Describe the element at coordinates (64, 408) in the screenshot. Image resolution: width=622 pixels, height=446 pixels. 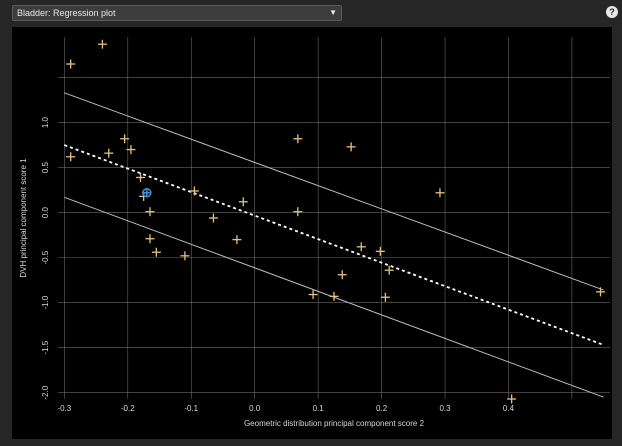
I see `x-tick-label-0: -0.3` at that location.